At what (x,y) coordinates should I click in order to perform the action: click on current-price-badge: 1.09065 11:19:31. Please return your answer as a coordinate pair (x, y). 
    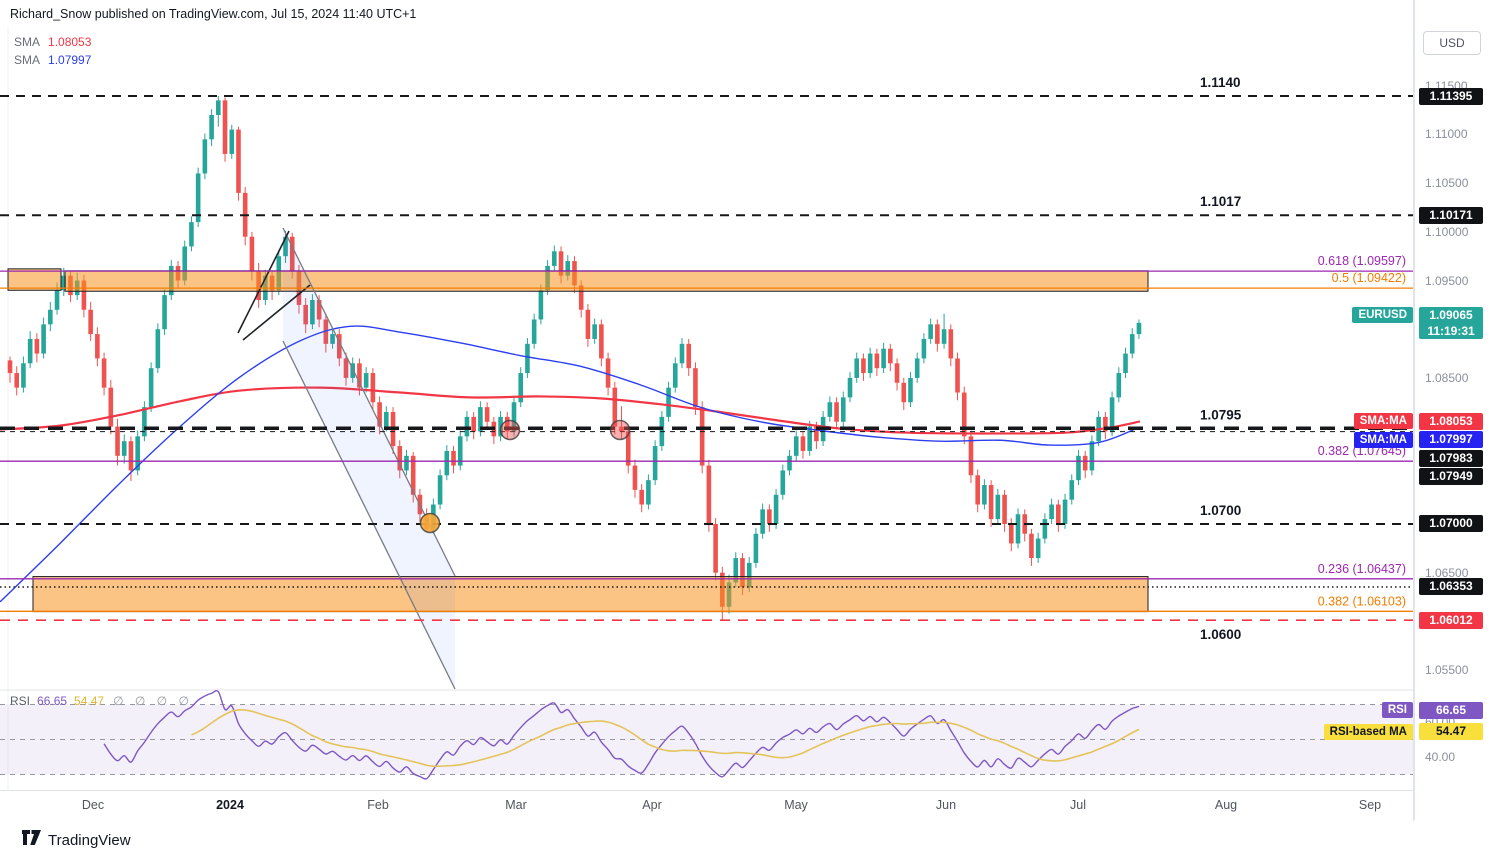
    Looking at the image, I should click on (1451, 322).